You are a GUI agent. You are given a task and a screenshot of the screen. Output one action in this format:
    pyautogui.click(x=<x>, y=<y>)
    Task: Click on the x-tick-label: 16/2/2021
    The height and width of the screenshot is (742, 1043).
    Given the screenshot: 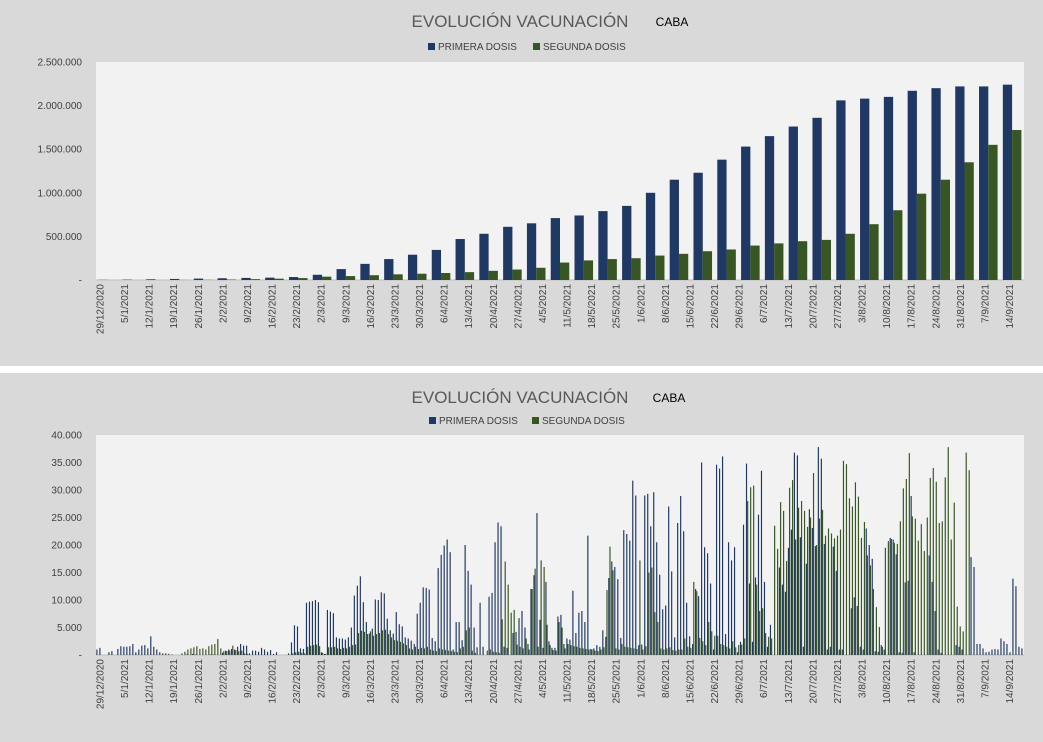 What is the action you would take?
    pyautogui.click(x=273, y=306)
    